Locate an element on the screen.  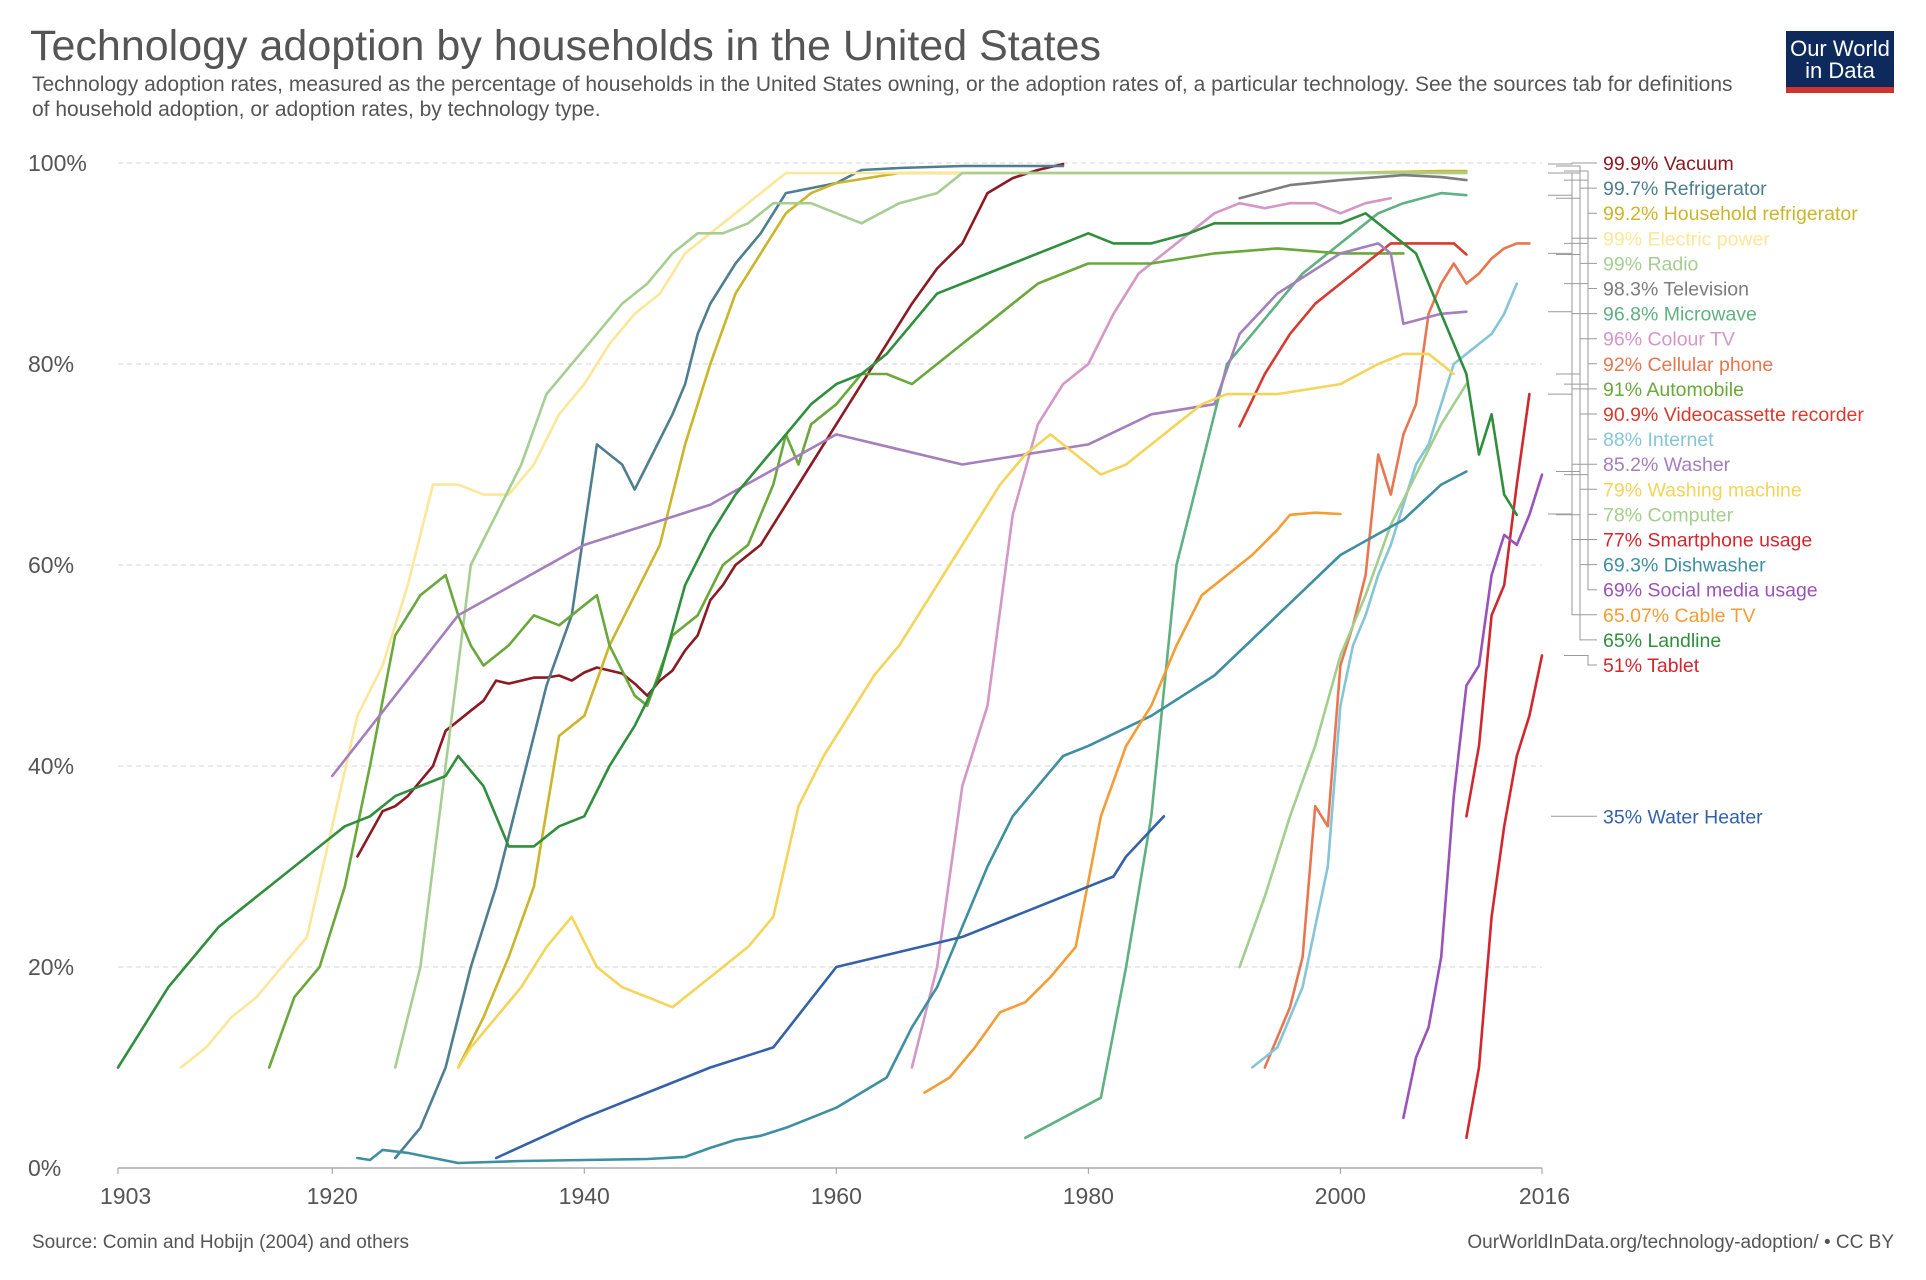
x-axis: 1903 1920 1940 1960 1980 2000 2016 is located at coordinates (835, 1188).